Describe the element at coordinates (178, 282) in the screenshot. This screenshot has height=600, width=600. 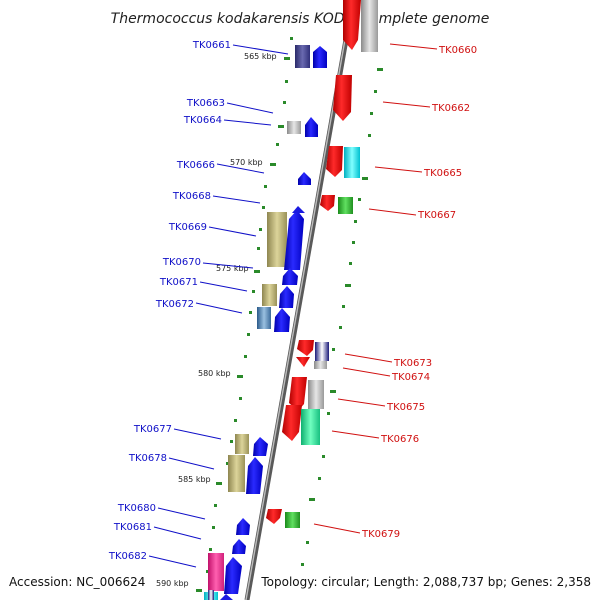
I see `gene-label-tk0671: TK0671` at that location.